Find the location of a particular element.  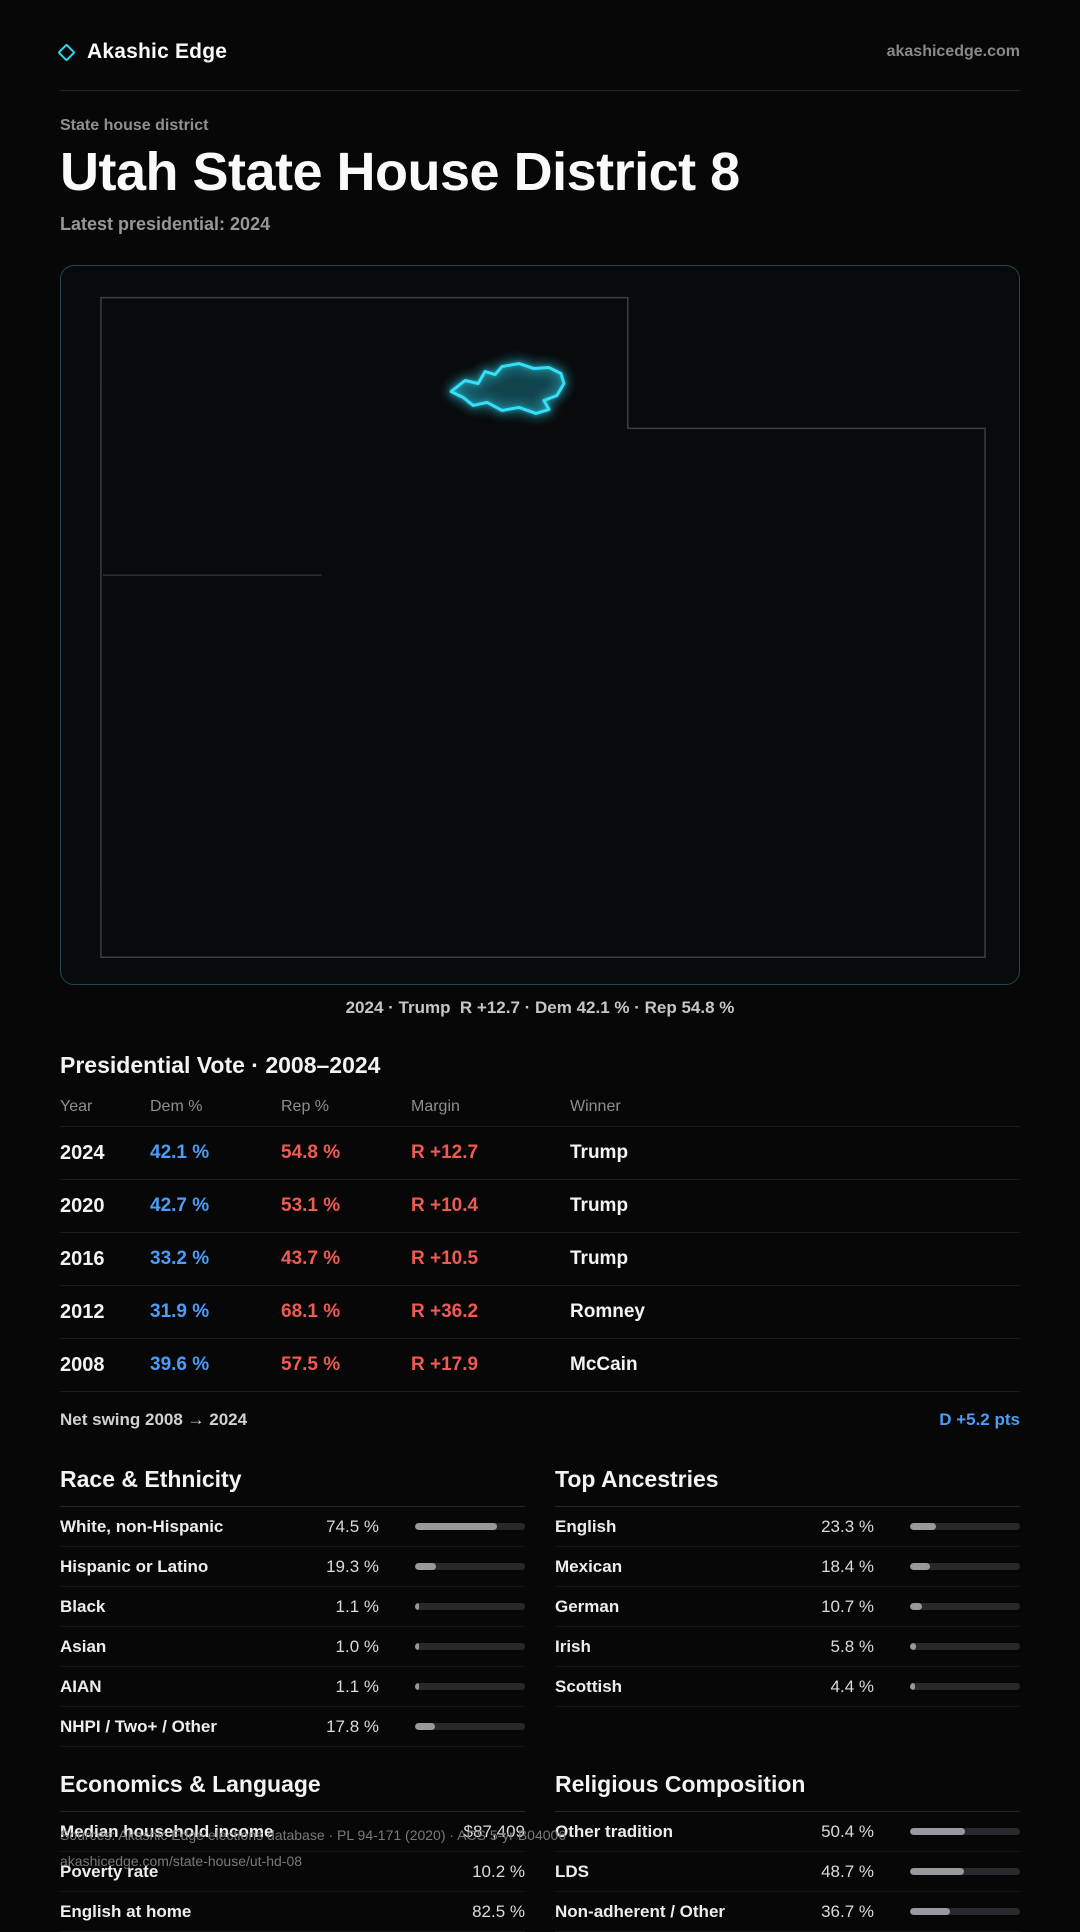

stat-row-nhpi-other: NHPI / Two+ / Other 17.8 % is located at coordinates (292, 1727).